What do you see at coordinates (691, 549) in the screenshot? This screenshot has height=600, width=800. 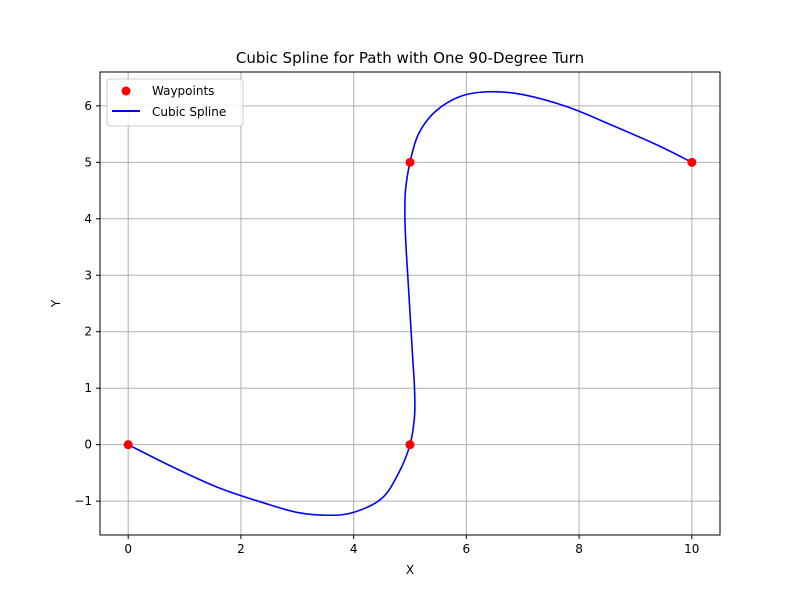 I see `x-tick-label: 10` at bounding box center [691, 549].